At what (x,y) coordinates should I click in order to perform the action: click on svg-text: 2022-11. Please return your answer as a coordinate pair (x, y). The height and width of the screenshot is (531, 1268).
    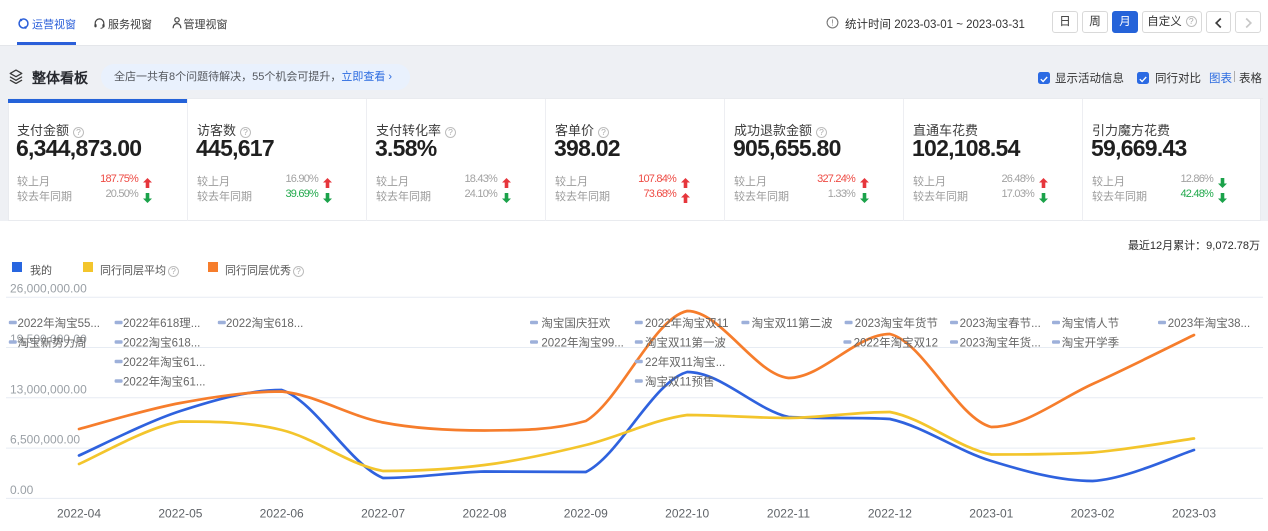
    Looking at the image, I should click on (788, 514).